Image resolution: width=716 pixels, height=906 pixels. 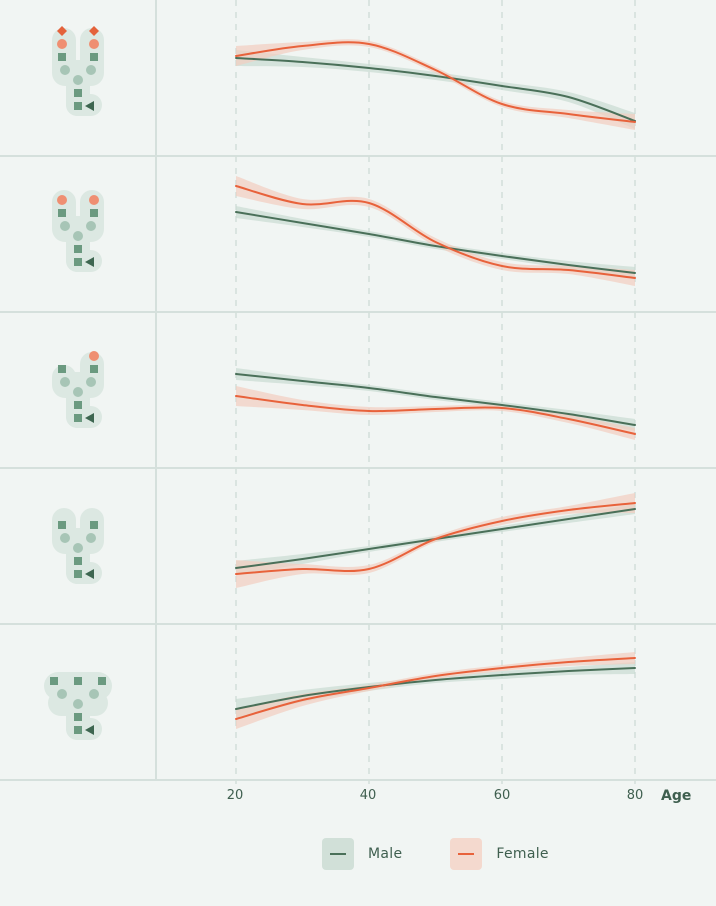 I want to click on legend-label-male: Male, so click(x=385, y=854).